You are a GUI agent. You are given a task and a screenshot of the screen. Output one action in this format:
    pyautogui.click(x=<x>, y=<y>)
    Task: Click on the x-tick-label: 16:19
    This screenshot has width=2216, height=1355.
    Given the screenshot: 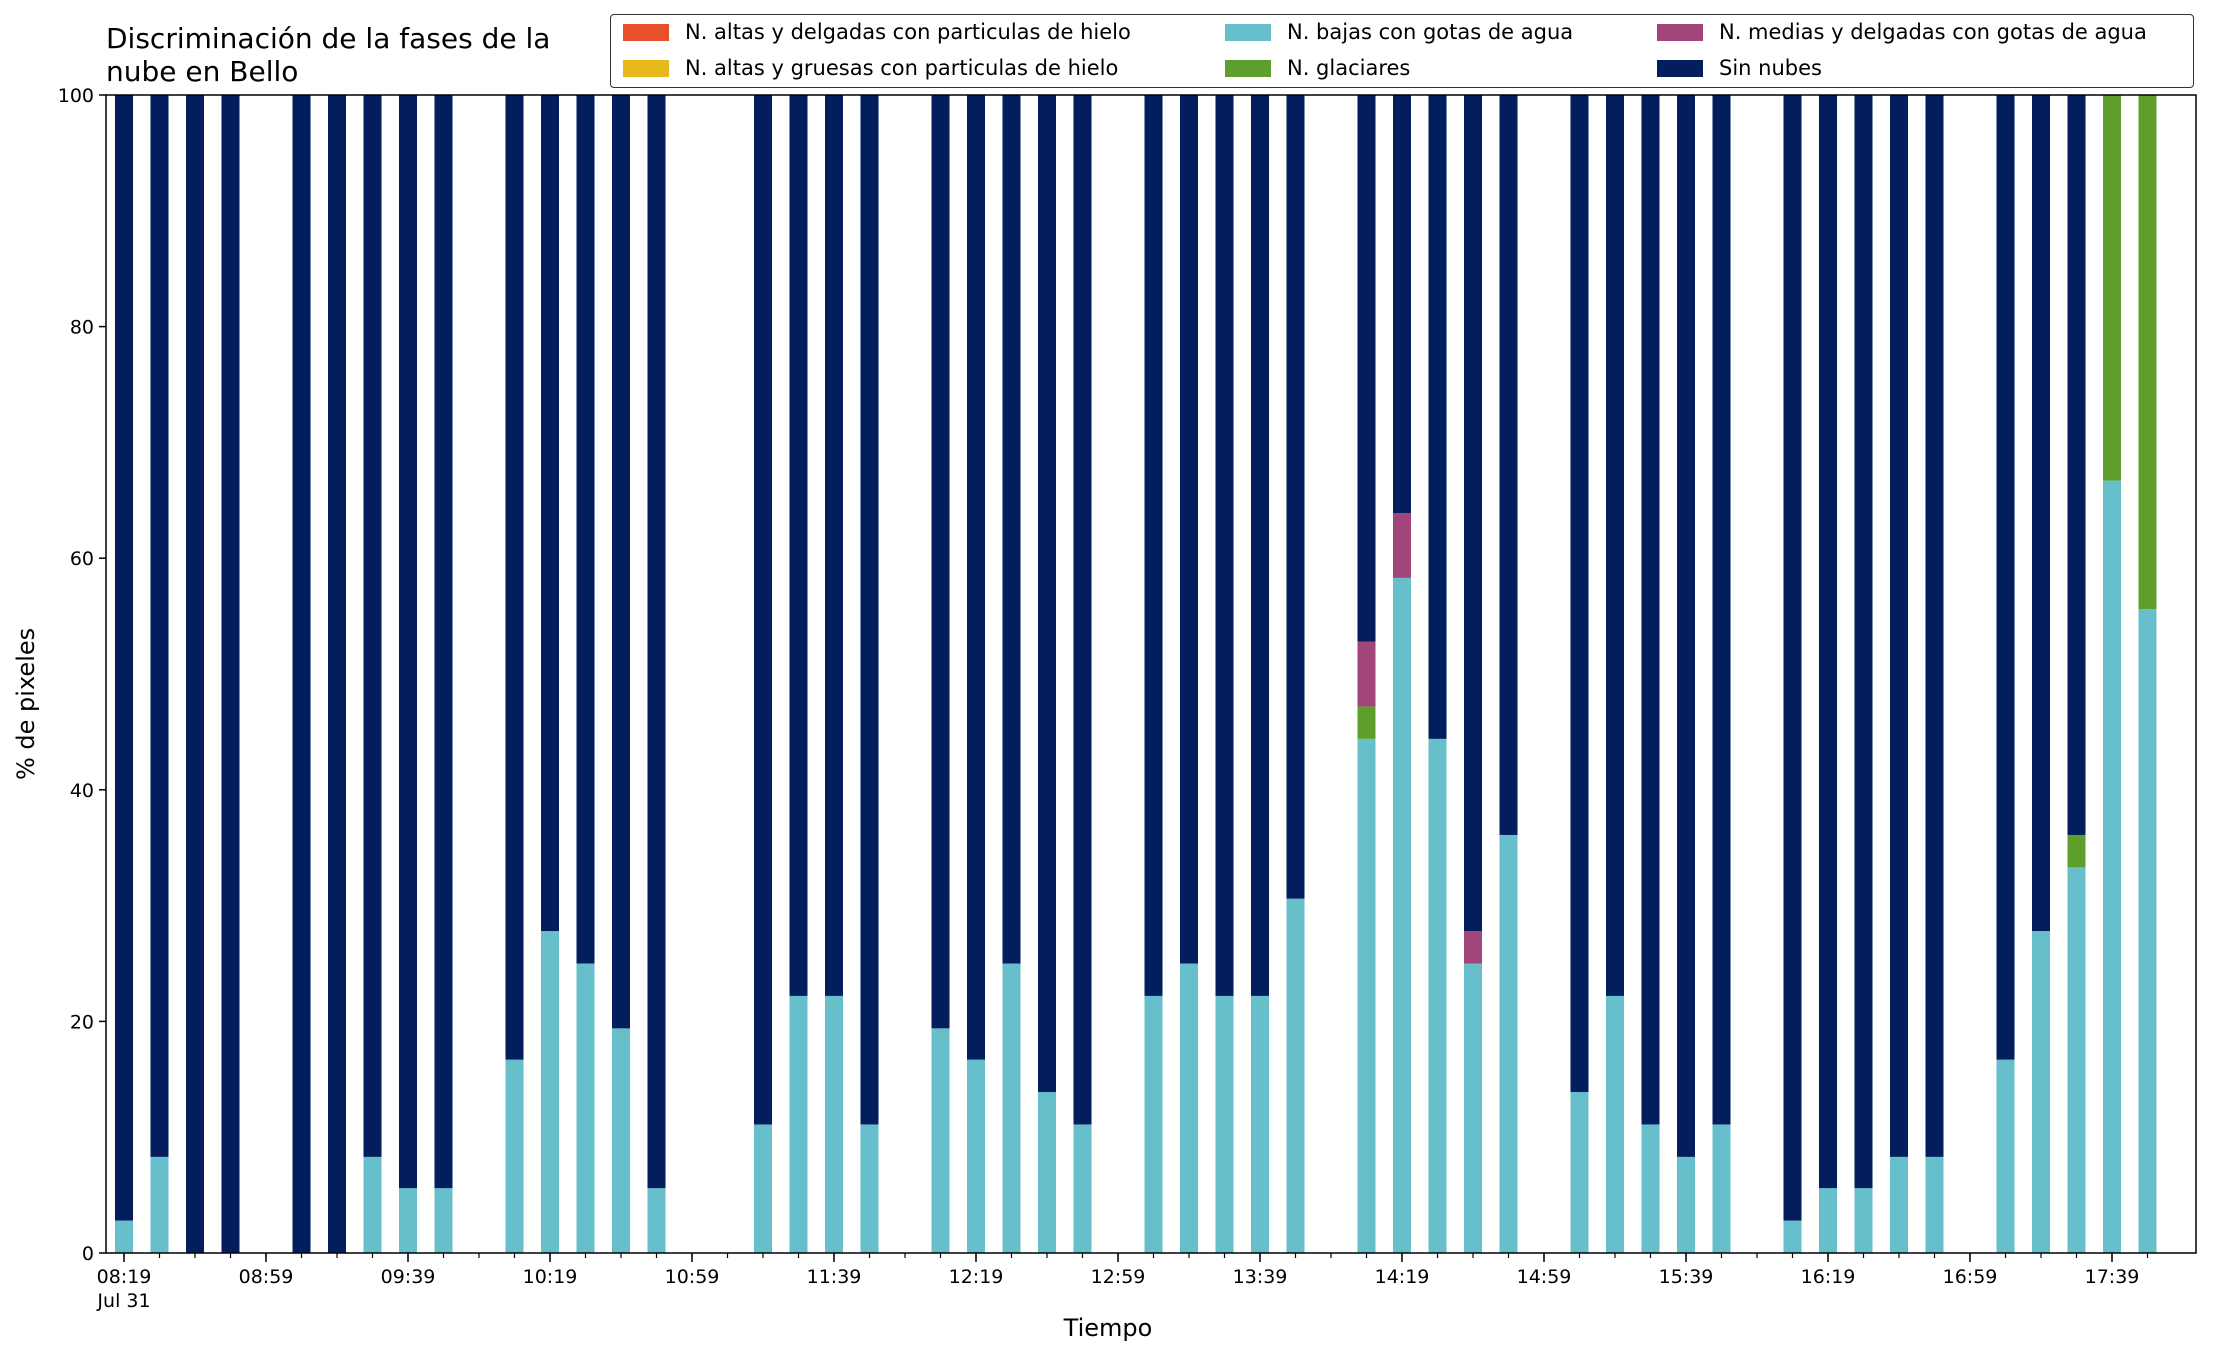 What is the action you would take?
    pyautogui.click(x=1828, y=1277)
    